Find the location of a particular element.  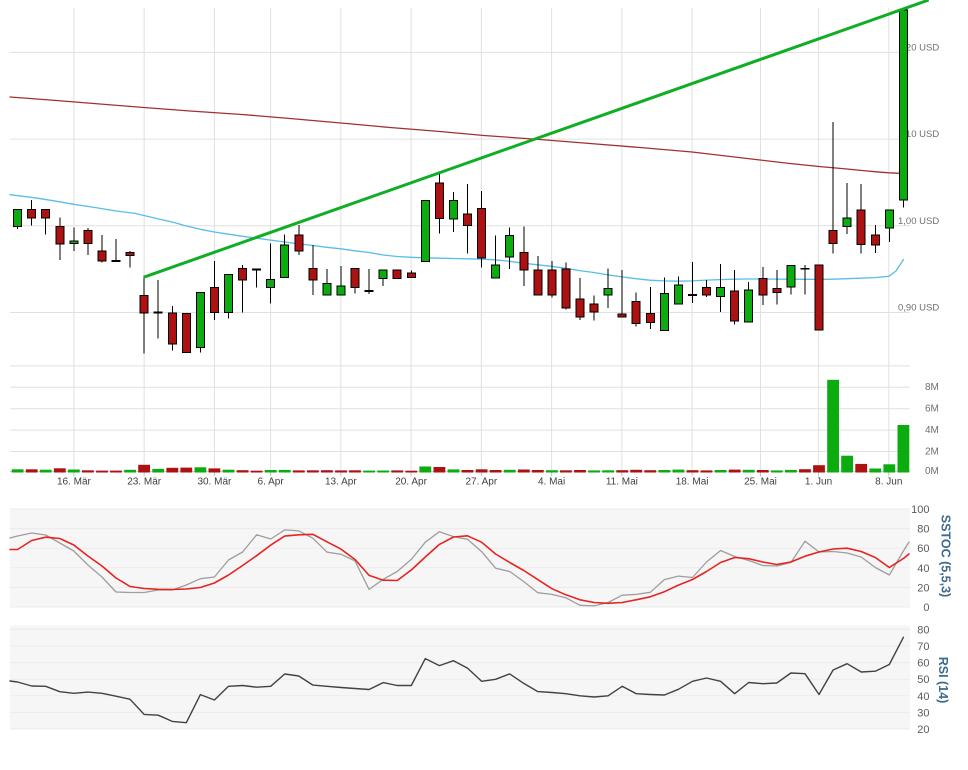

svg-text: 20. Apr is located at coordinates (411, 482).